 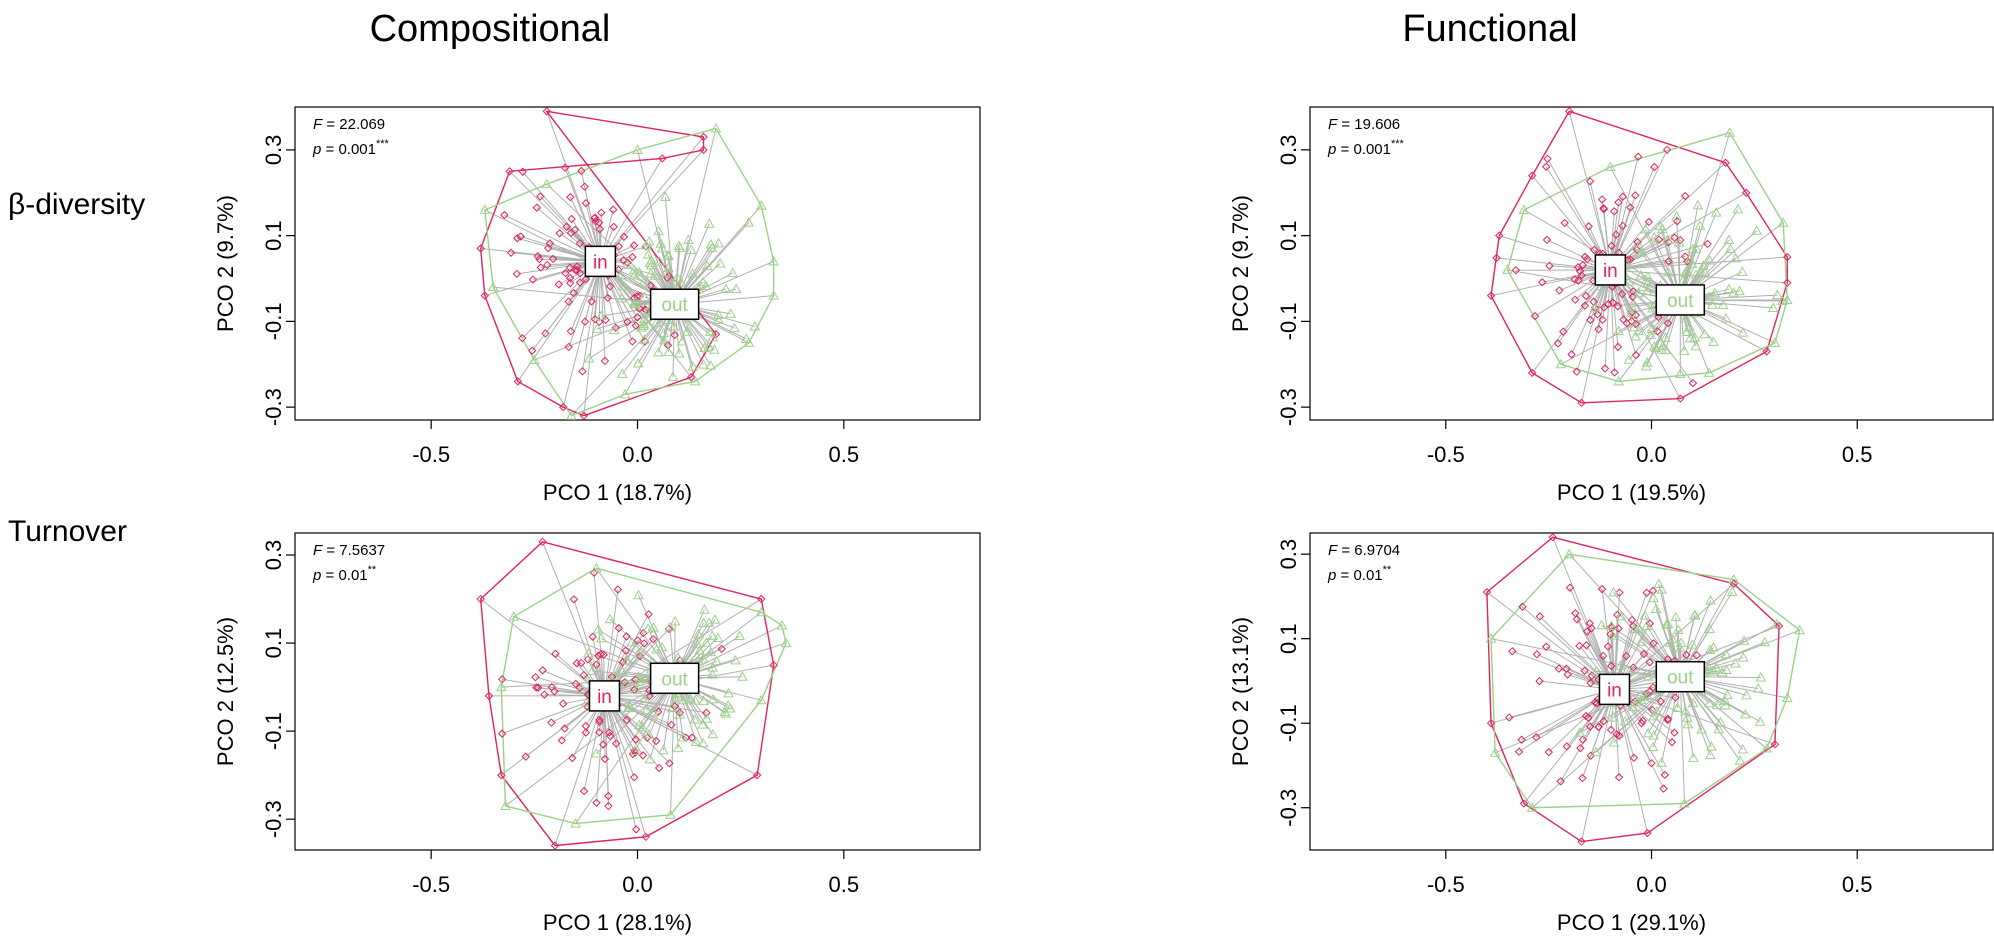 I want to click on centroid-box-out, so click(x=674, y=678).